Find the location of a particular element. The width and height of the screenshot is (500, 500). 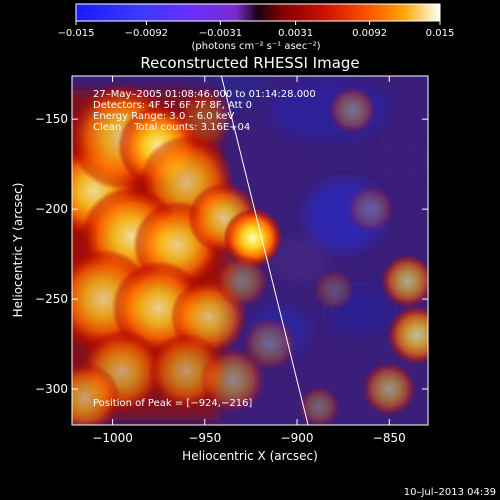

colorbar-tick-label: −0.015 is located at coordinates (75, 33).